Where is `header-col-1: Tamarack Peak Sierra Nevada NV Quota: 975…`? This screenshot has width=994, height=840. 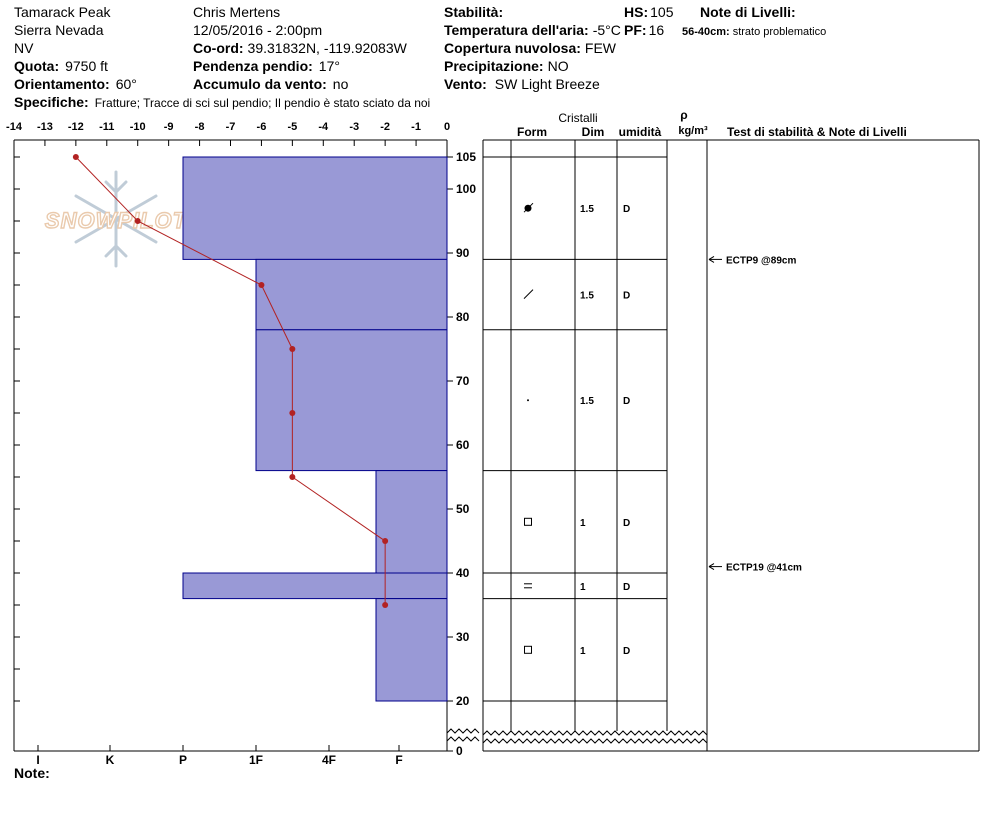
header-col-1: Tamarack Peak Sierra Nevada NV Quota: 975… is located at coordinates (75, 48).